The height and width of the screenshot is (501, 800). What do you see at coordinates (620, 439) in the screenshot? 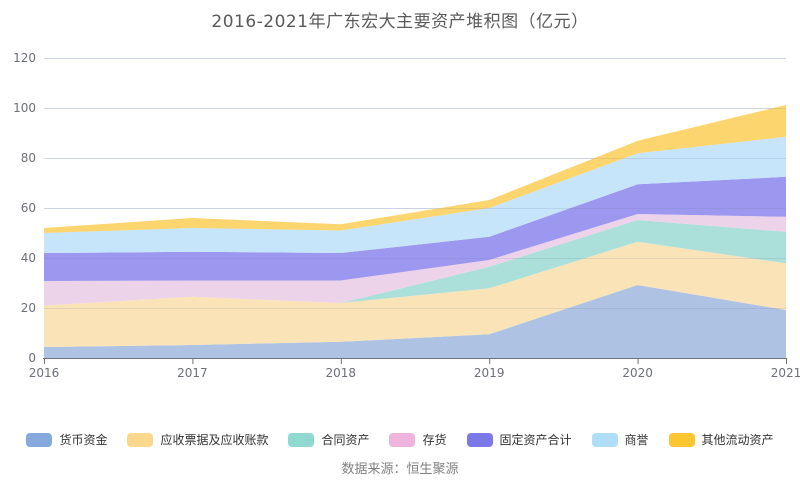
I see `legend-item-shangyu: 商誉` at bounding box center [620, 439].